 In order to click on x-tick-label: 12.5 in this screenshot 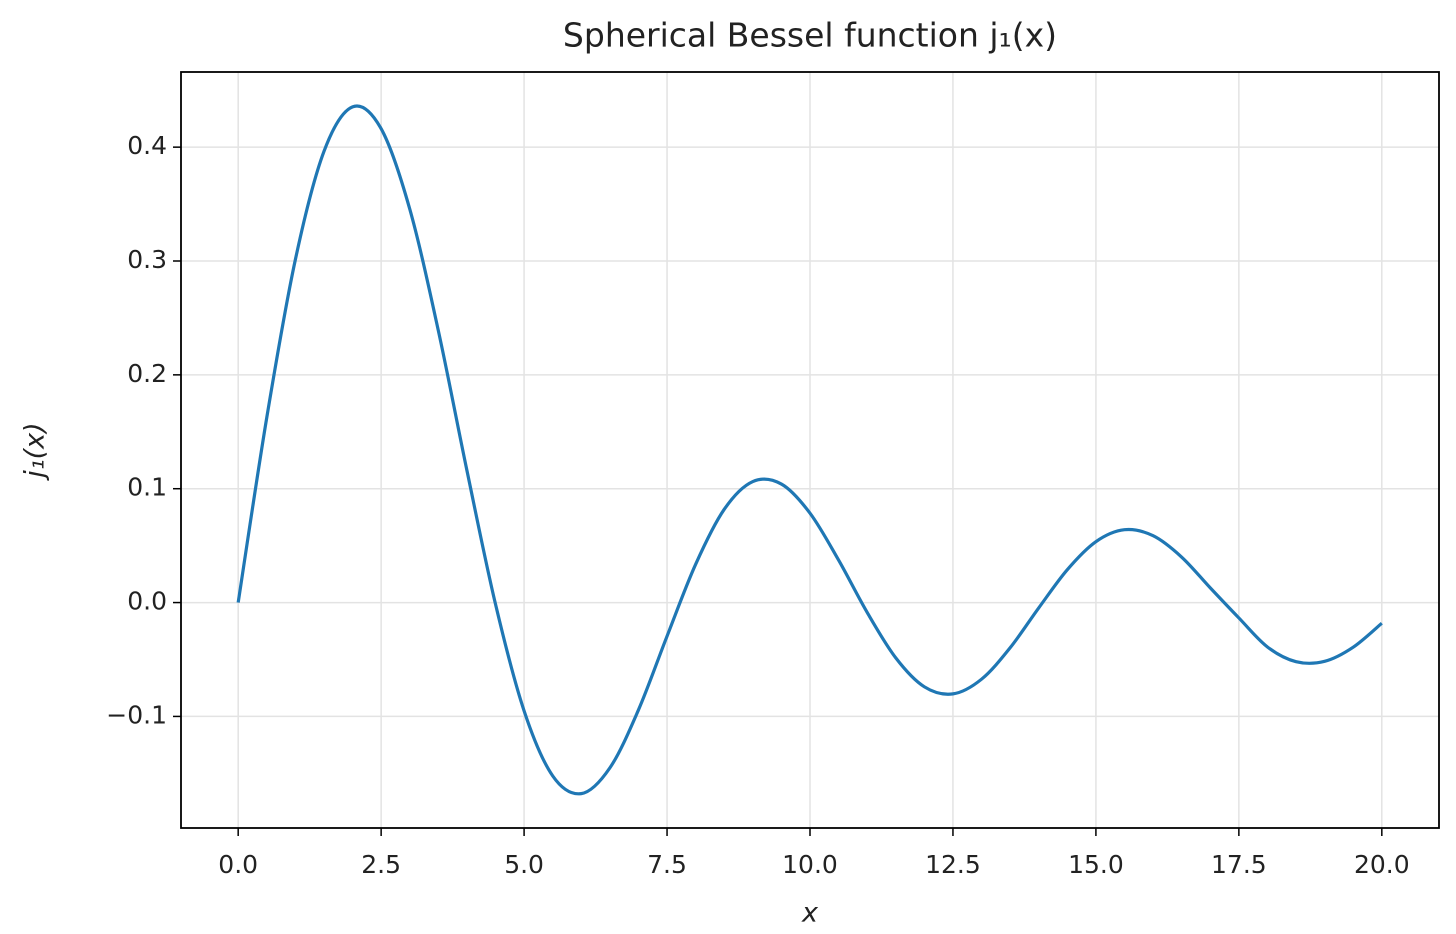, I will do `click(953, 864)`.